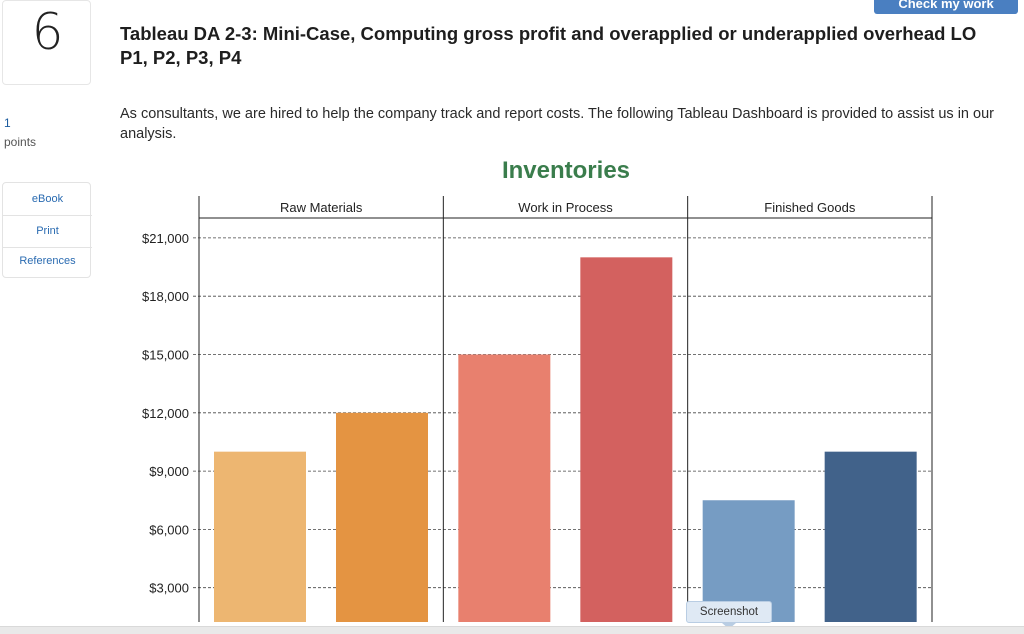 Image resolution: width=1024 pixels, height=634 pixels. Describe the element at coordinates (47, 199) in the screenshot. I see `ebook-link: eBook` at that location.